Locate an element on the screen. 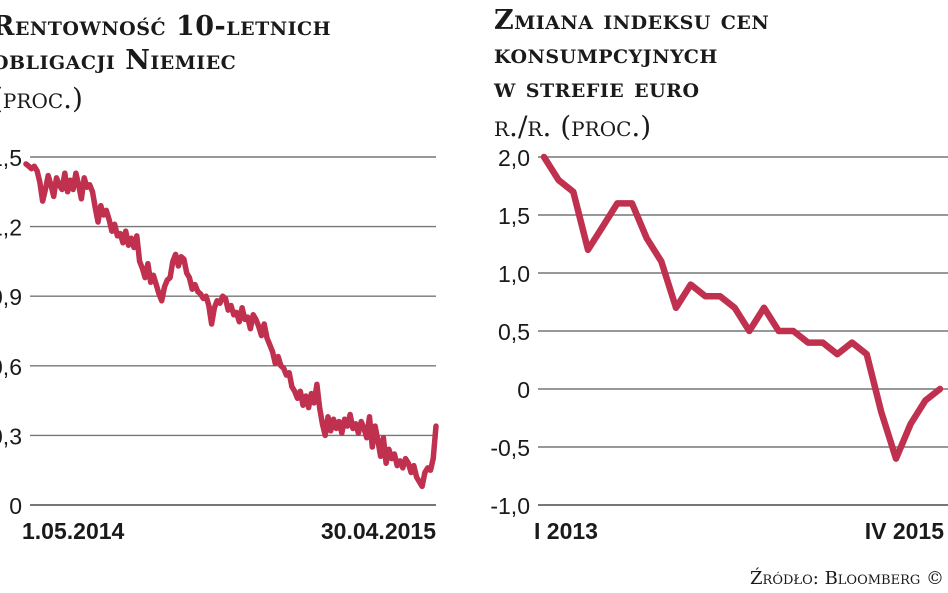 Image resolution: width=948 pixels, height=593 pixels. y-tick-label: -1,0 is located at coordinates (510, 506).